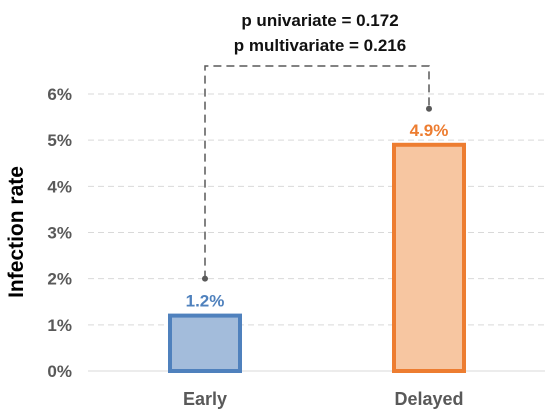 This screenshot has width=550, height=417. I want to click on y-axis-ticks: 0% 1% 2% 3% 4% 5% 6%, so click(59, 233).